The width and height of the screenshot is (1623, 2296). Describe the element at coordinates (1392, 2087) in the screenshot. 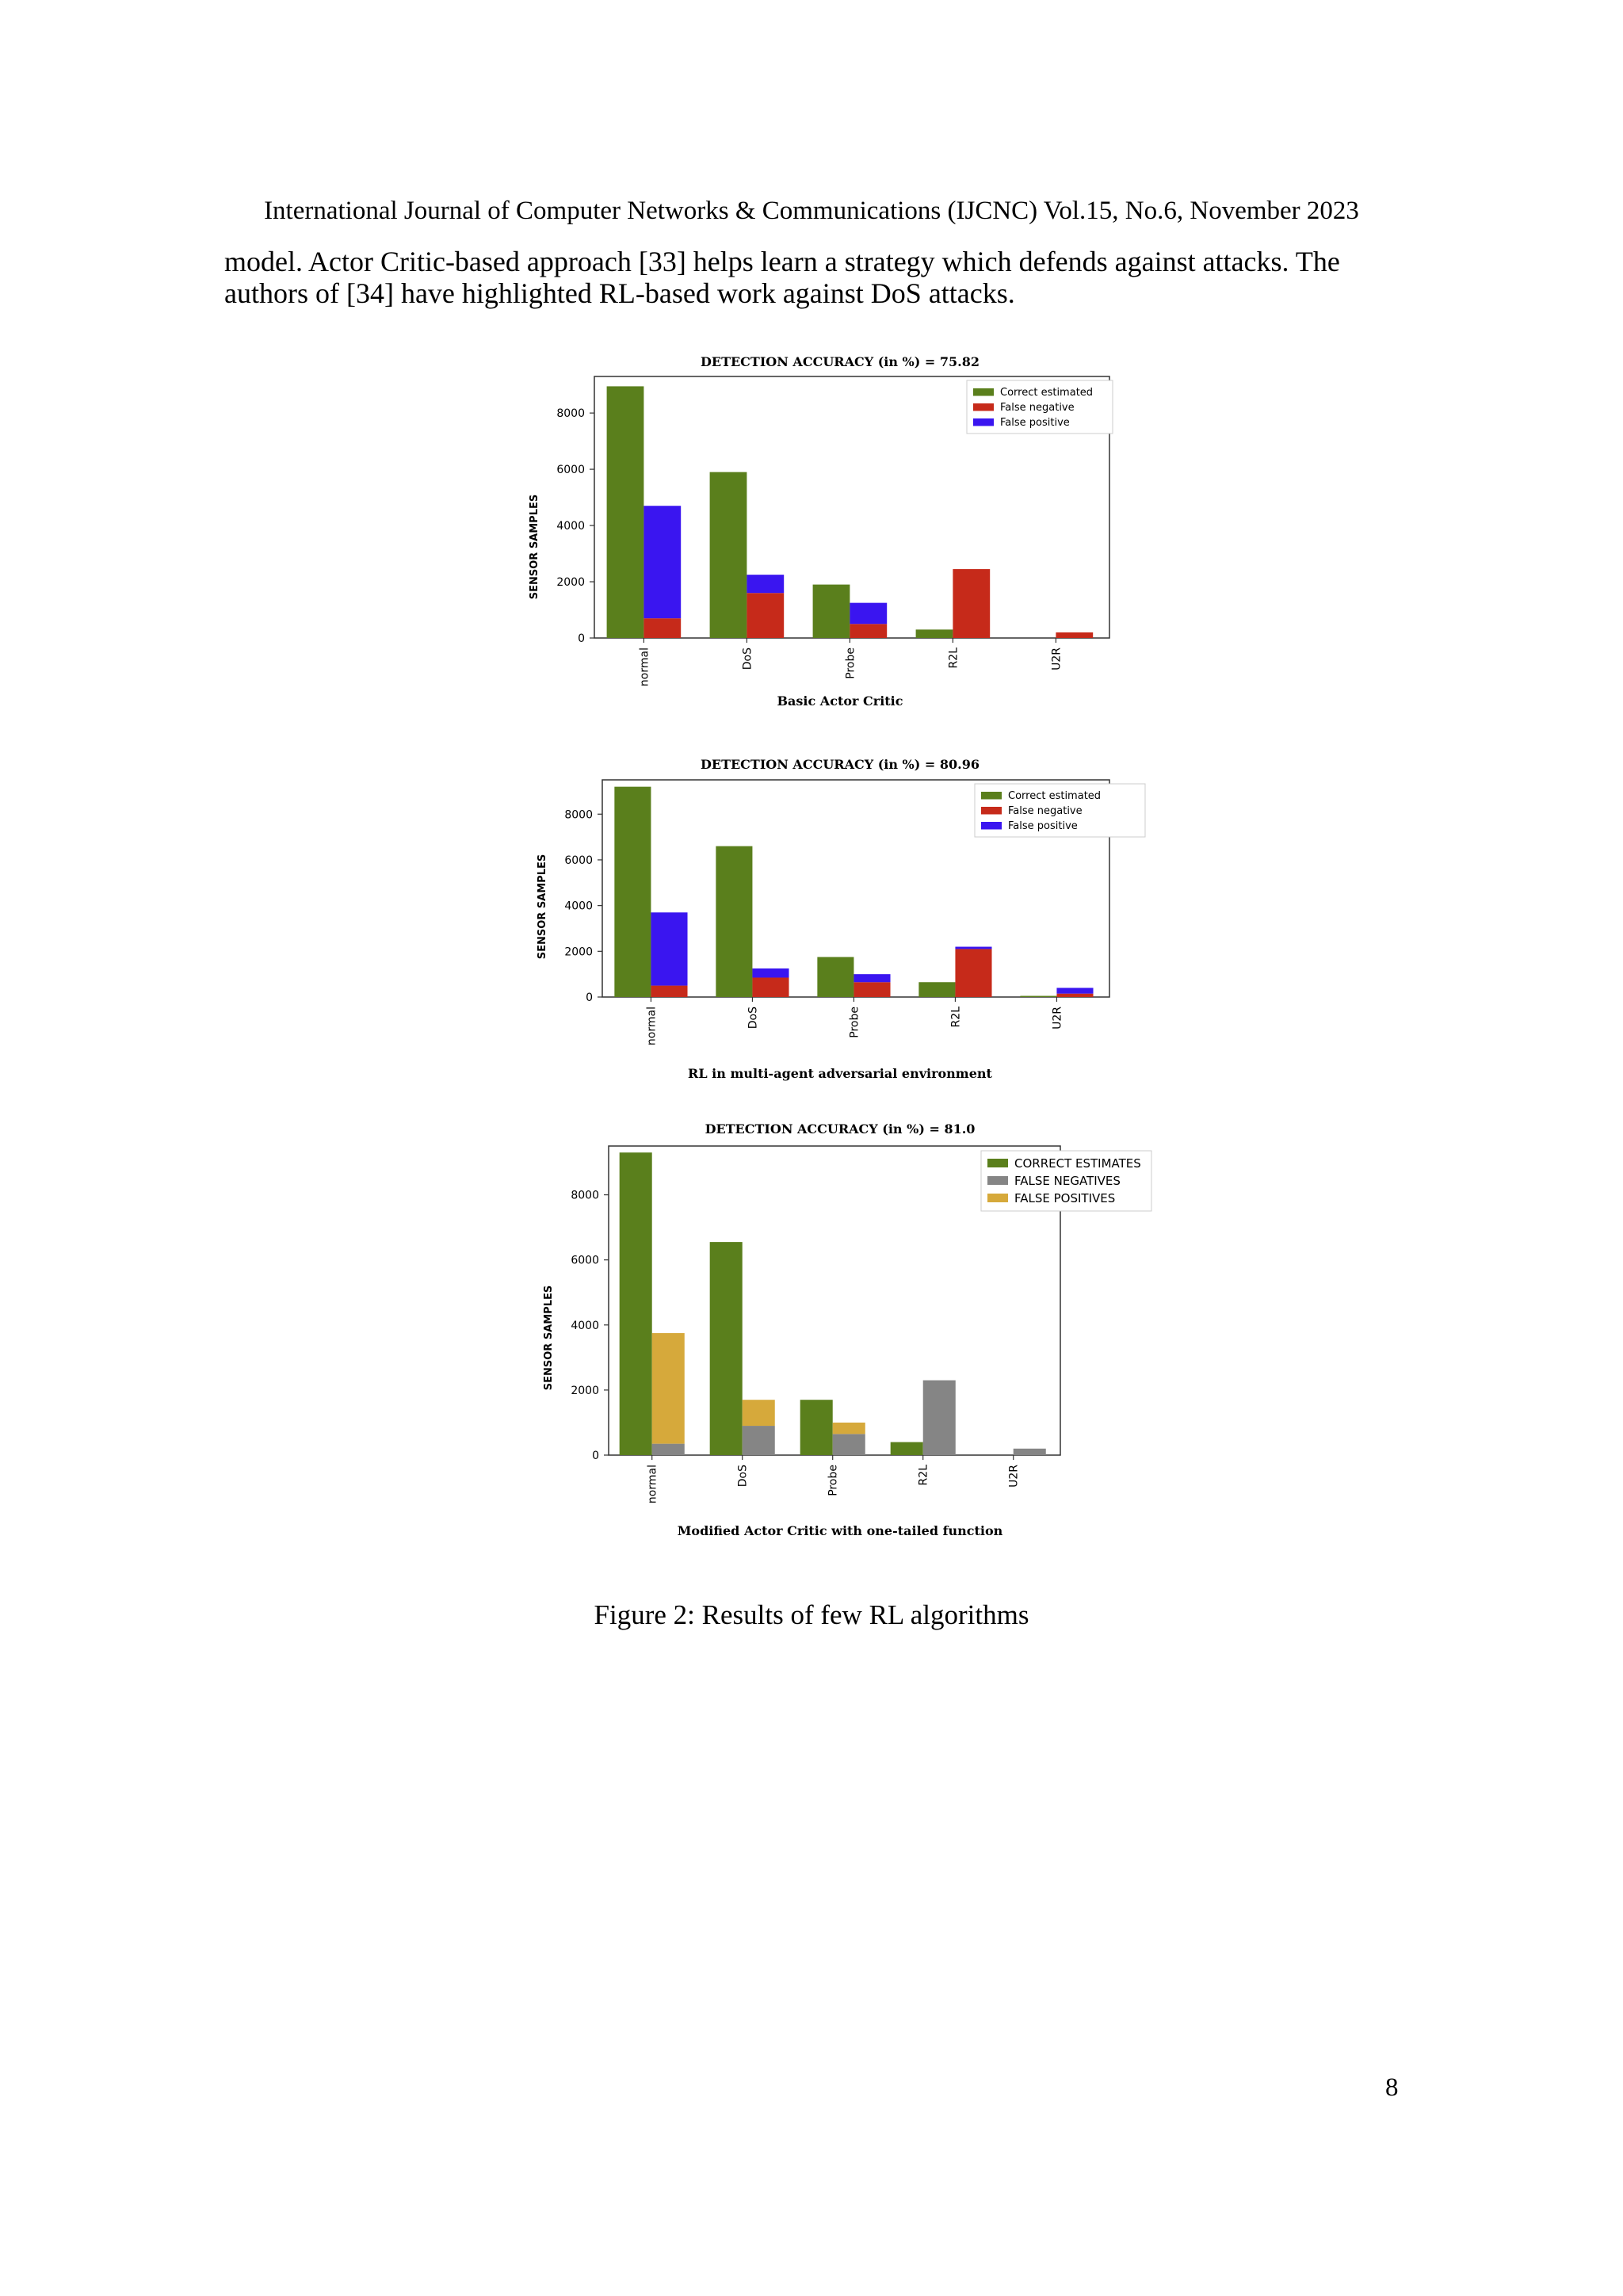

I see `page-number: 8` at that location.